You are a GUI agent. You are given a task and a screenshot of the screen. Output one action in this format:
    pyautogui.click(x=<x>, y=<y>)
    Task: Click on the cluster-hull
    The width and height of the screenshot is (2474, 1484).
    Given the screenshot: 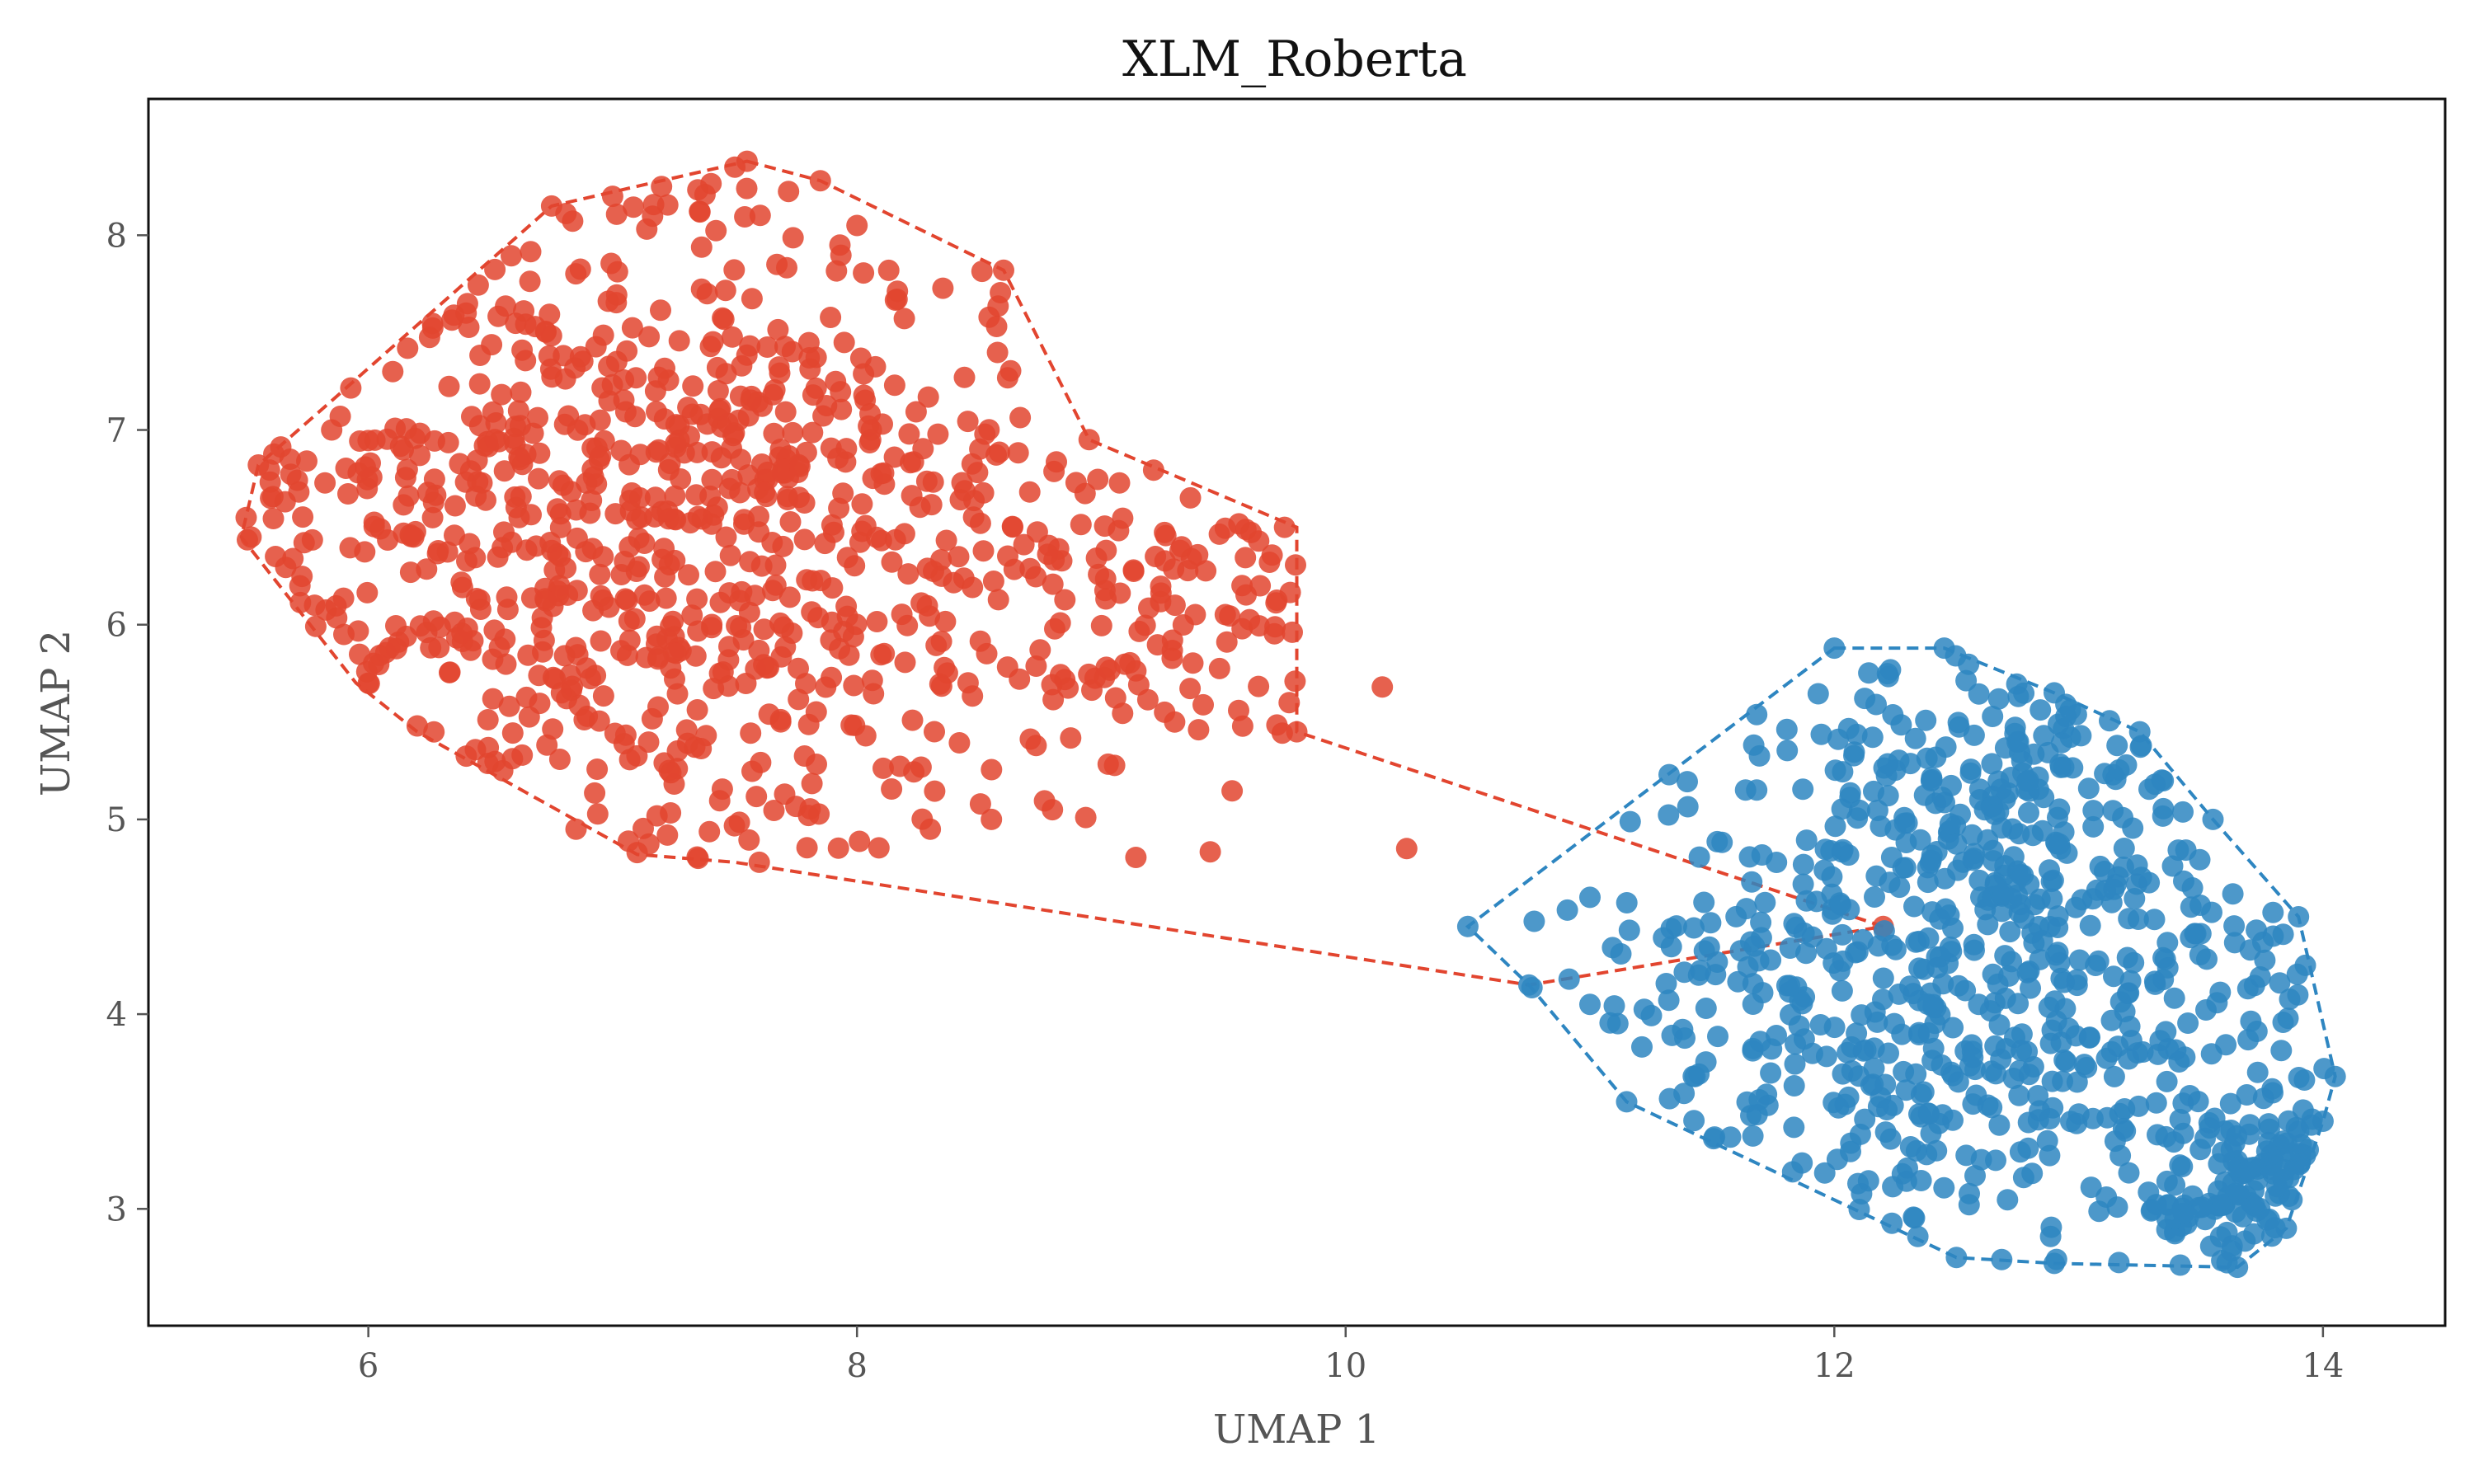 What is the action you would take?
    pyautogui.click(x=1901, y=958)
    